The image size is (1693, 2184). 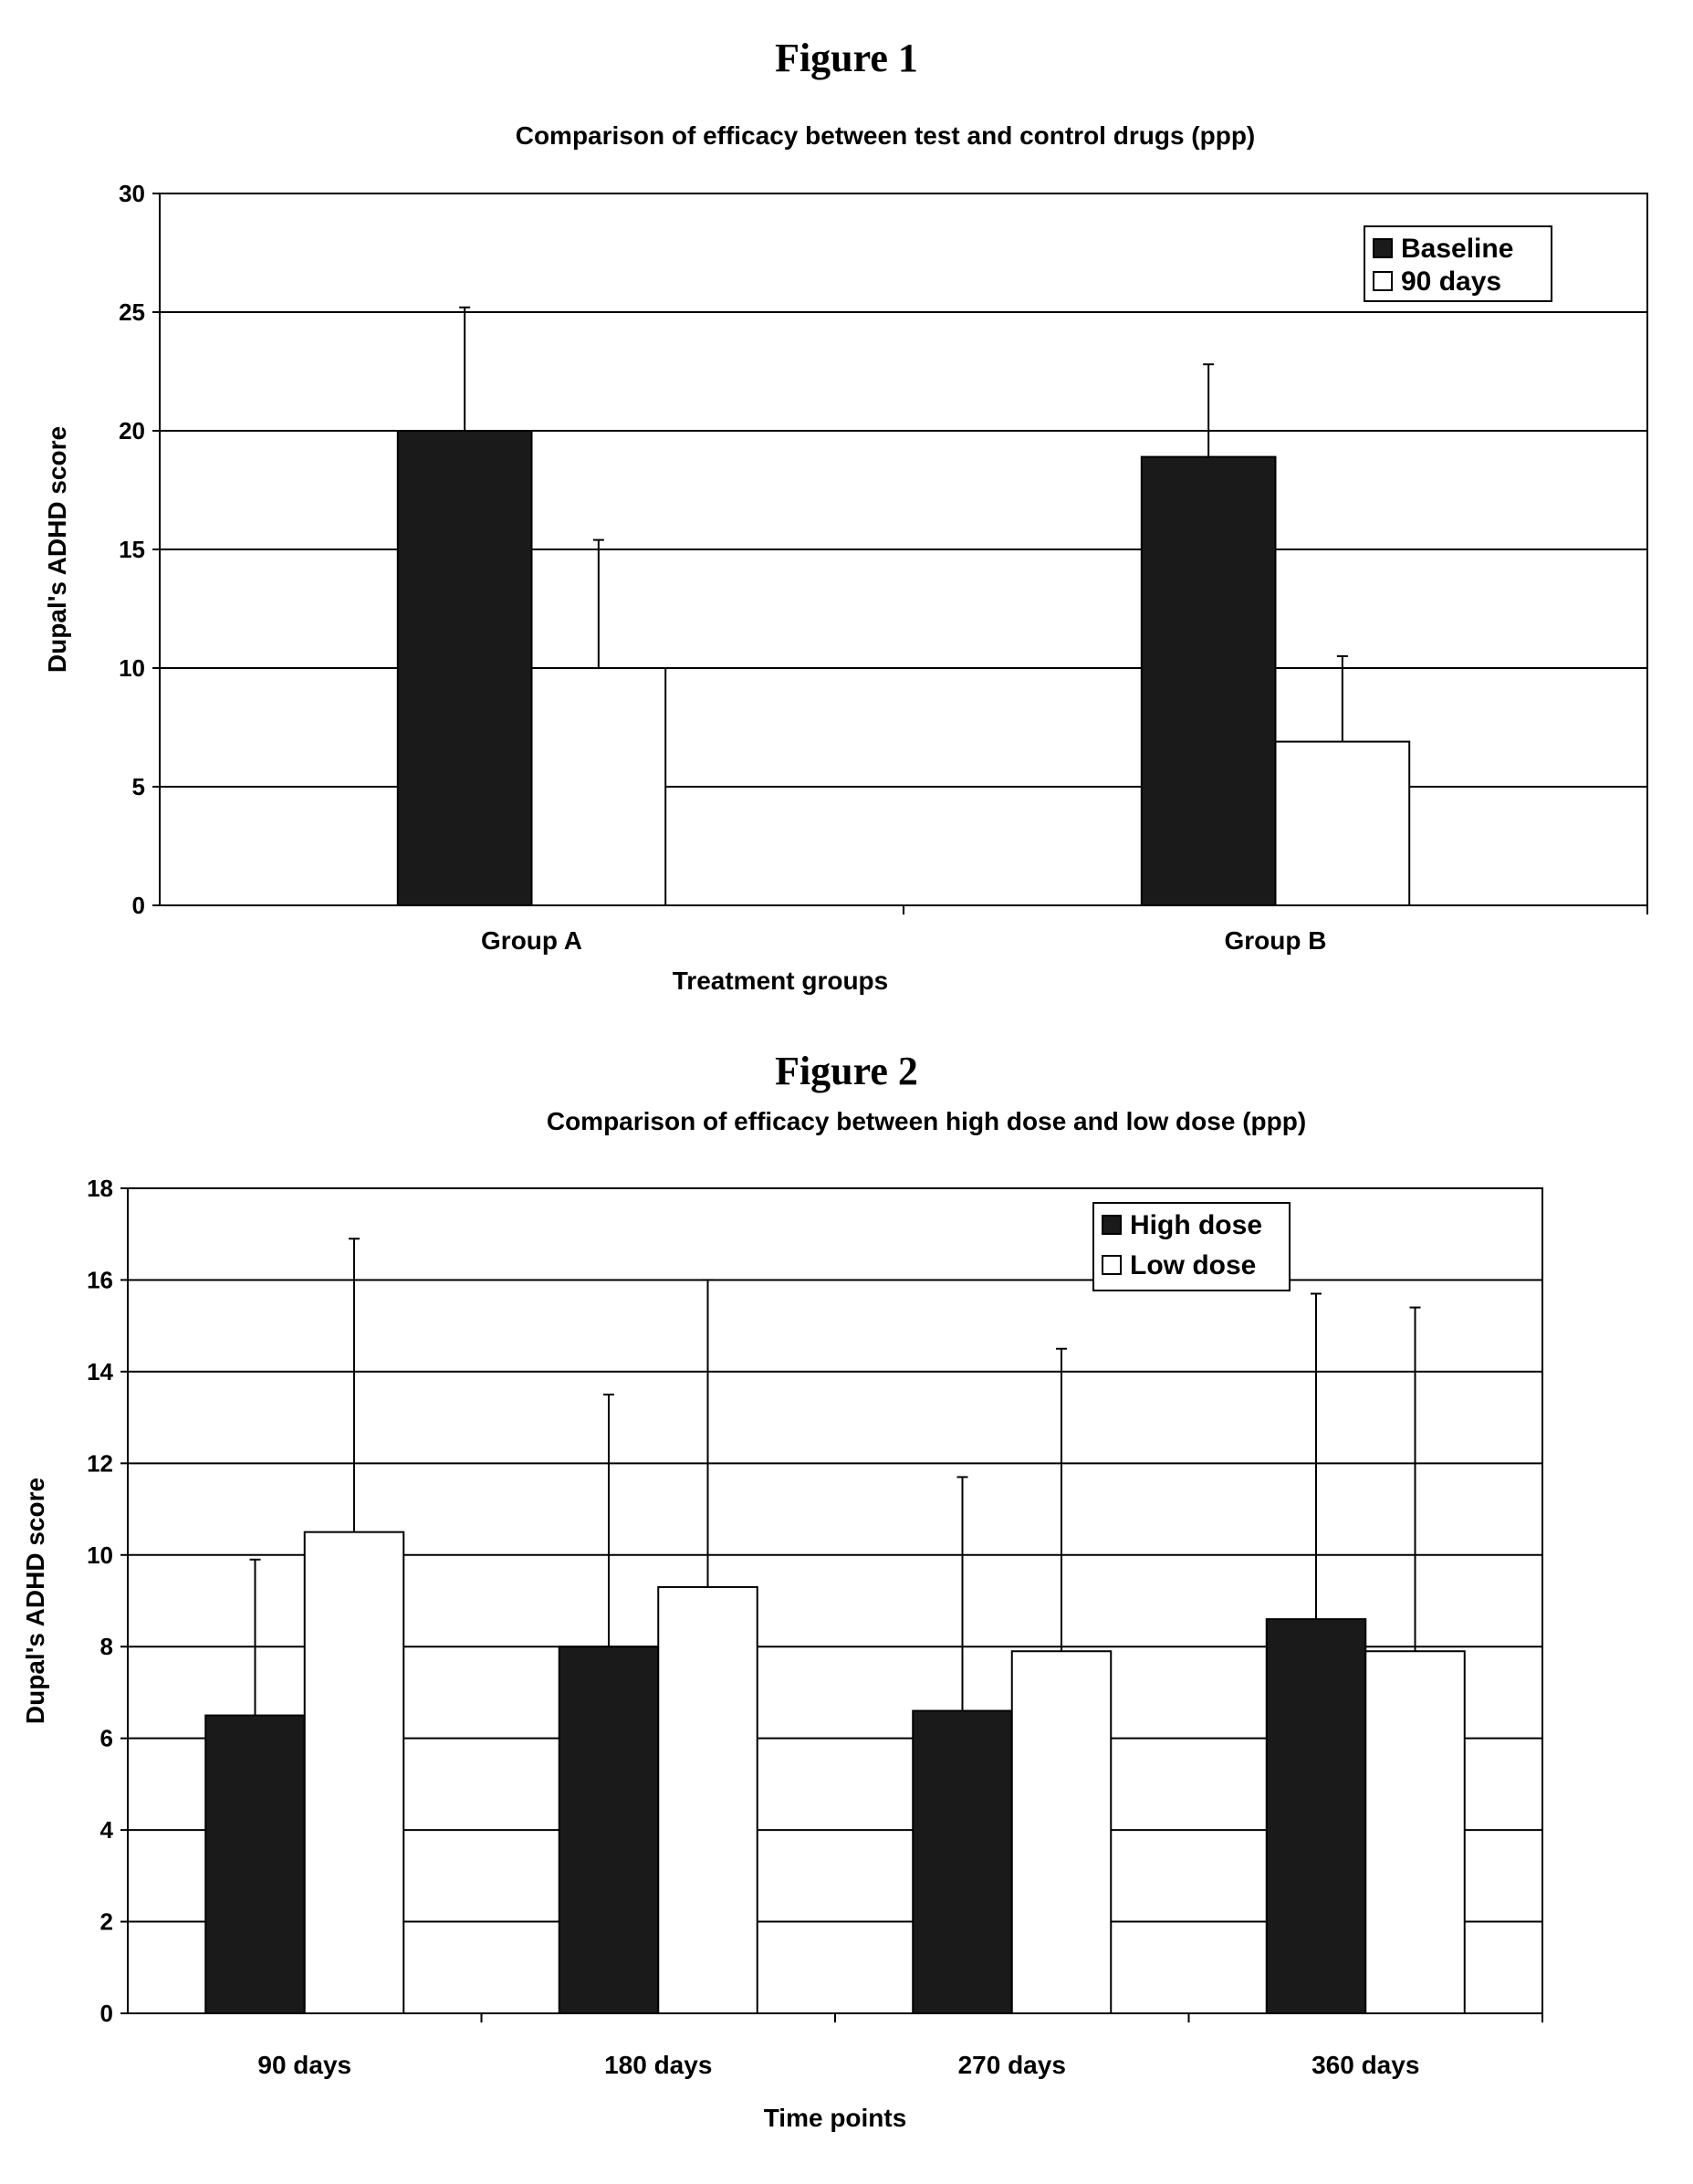 What do you see at coordinates (1457, 249) in the screenshot?
I see `legend-label: Baseline` at bounding box center [1457, 249].